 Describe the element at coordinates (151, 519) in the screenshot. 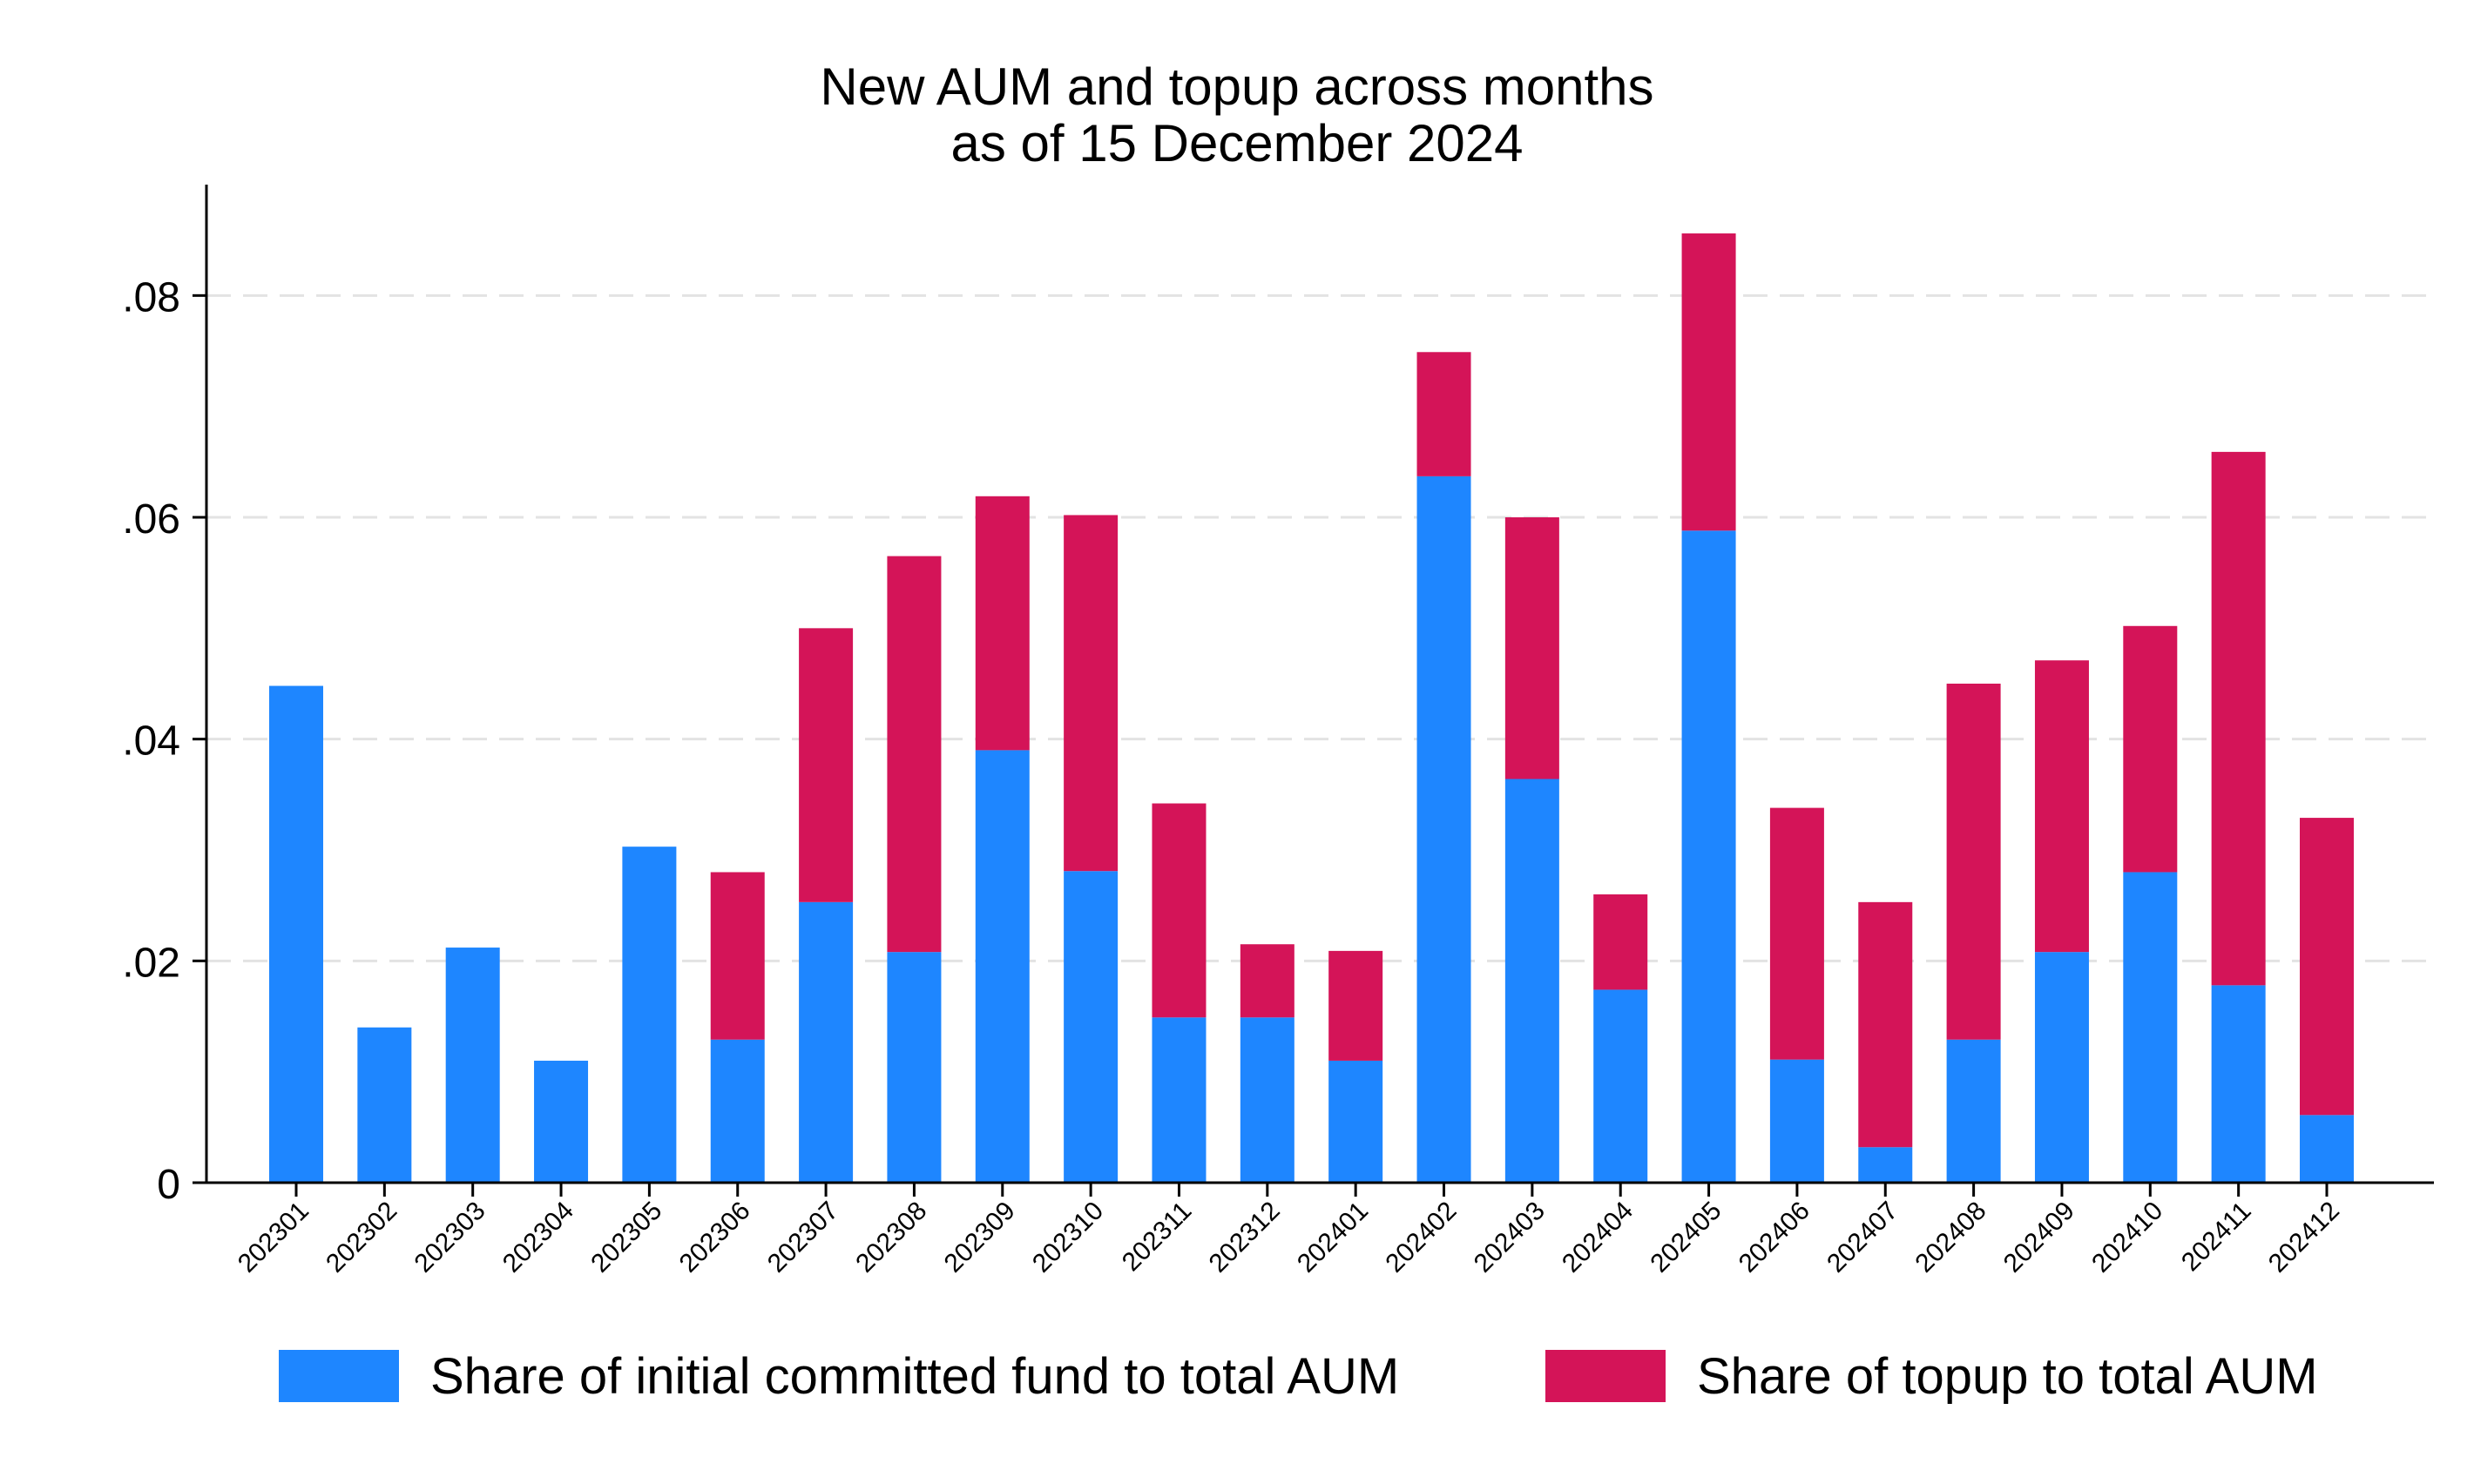

I see `y-tick-label: .06` at that location.